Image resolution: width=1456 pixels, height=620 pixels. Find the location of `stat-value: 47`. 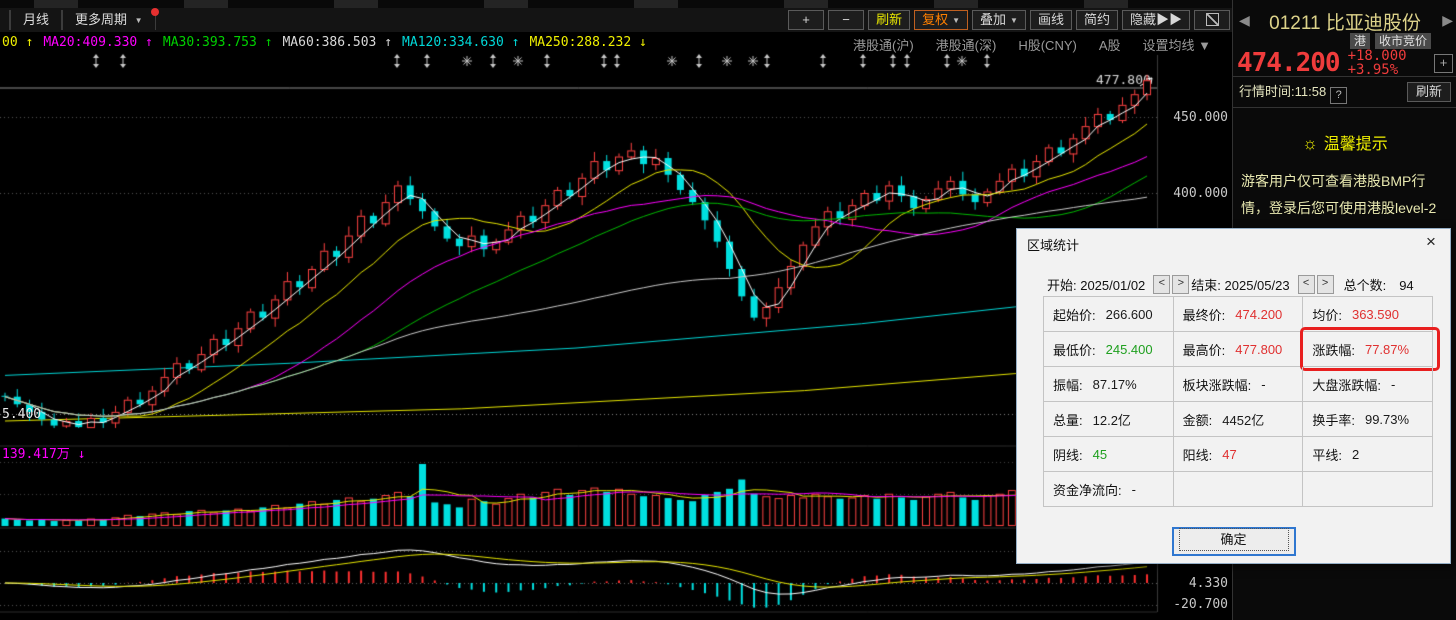

stat-value: 47 is located at coordinates (1229, 454).